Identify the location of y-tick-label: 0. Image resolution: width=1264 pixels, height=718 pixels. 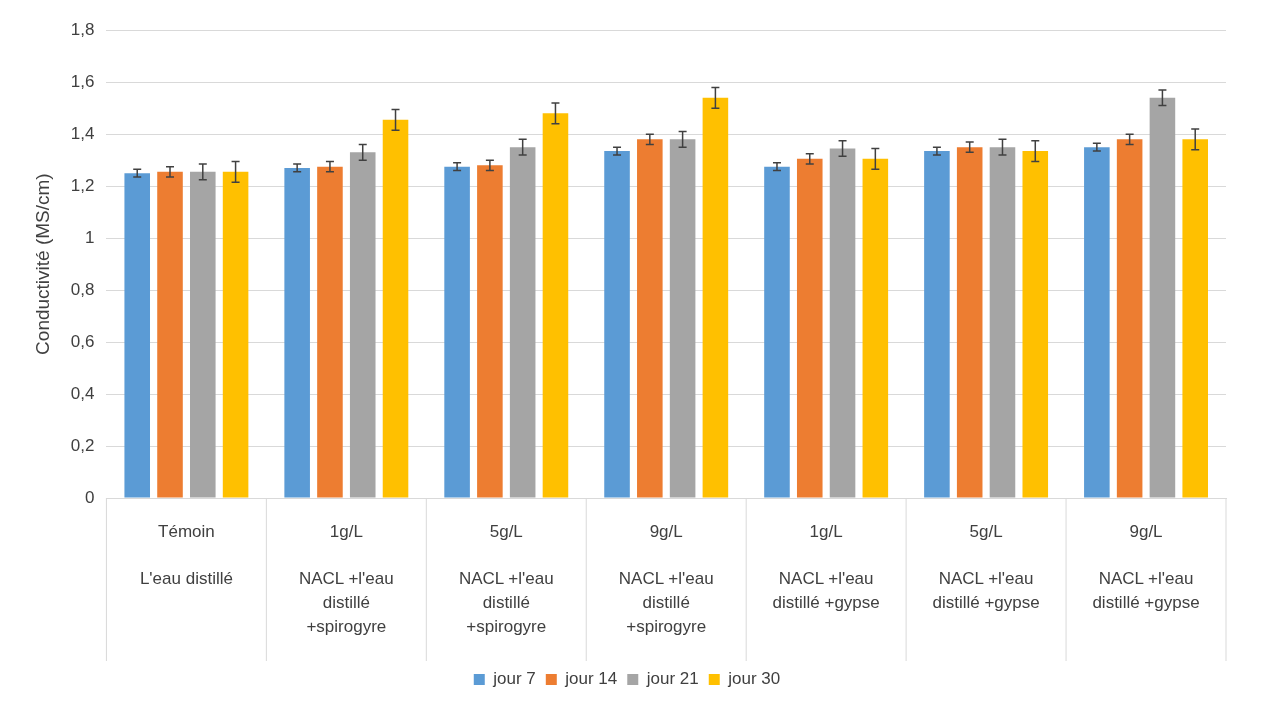
(89, 497).